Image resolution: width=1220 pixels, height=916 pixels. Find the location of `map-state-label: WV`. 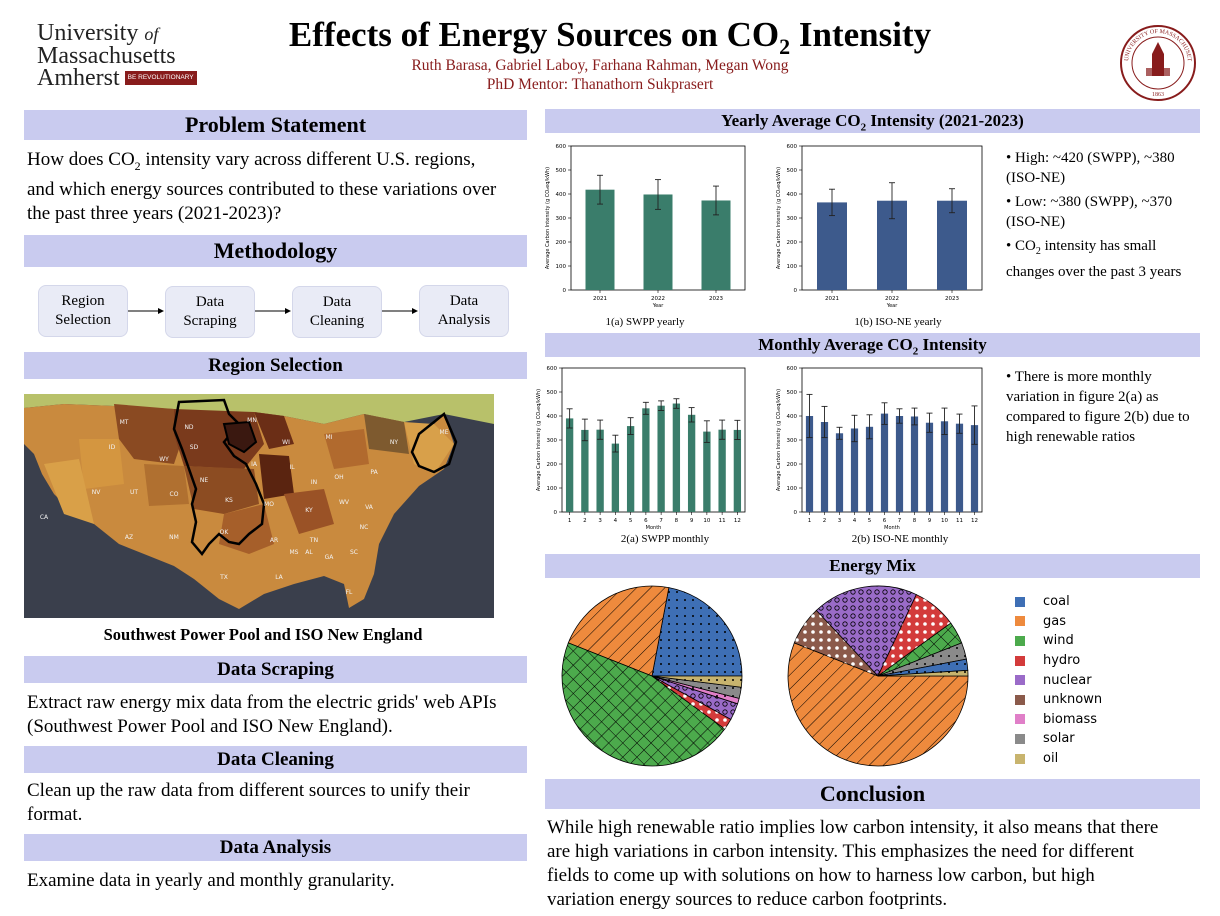

map-state-label: WV is located at coordinates (344, 502).